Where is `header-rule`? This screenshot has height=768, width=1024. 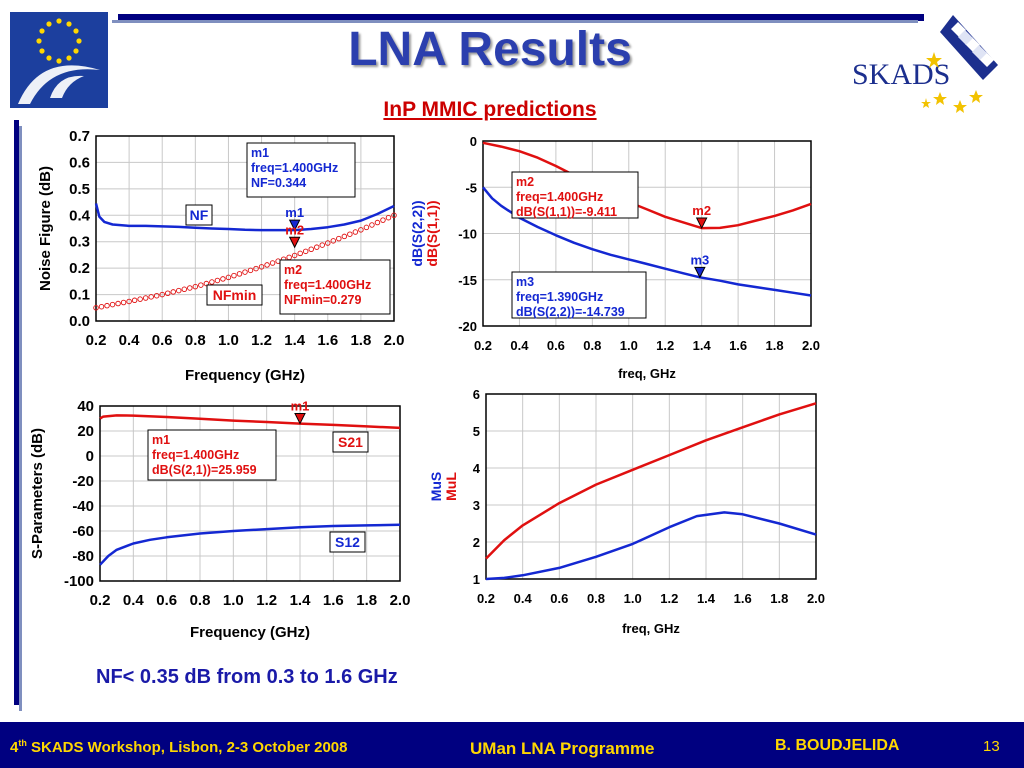
header-rule is located at coordinates (521, 17).